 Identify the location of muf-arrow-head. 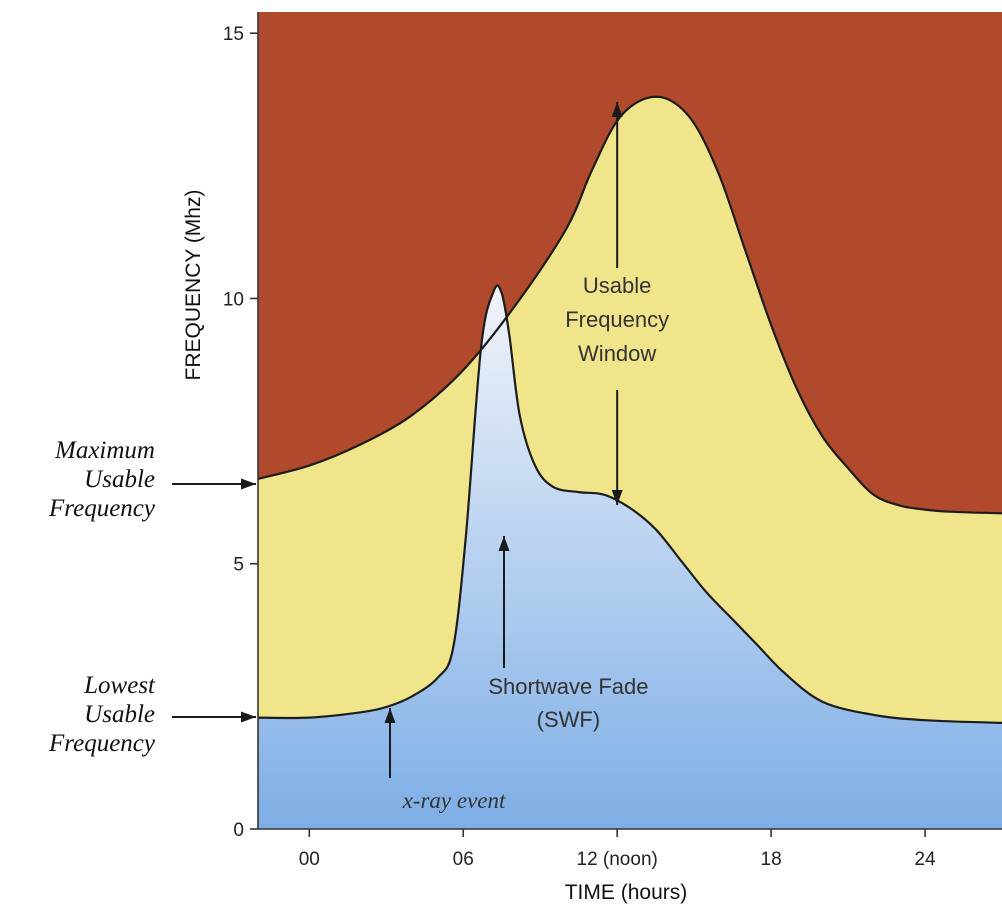
(248, 484).